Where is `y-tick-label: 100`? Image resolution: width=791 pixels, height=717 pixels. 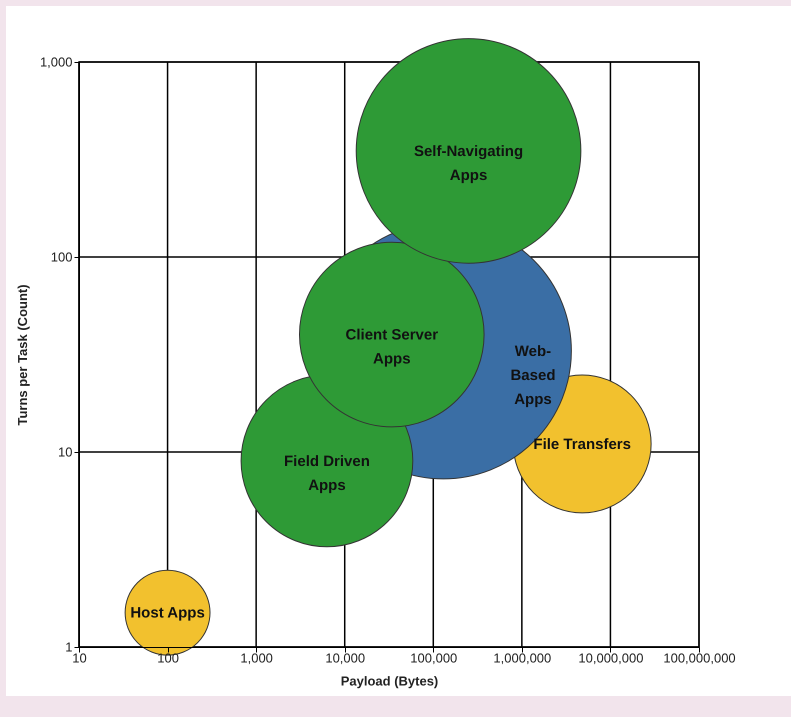
y-tick-label: 100 is located at coordinates (61, 257).